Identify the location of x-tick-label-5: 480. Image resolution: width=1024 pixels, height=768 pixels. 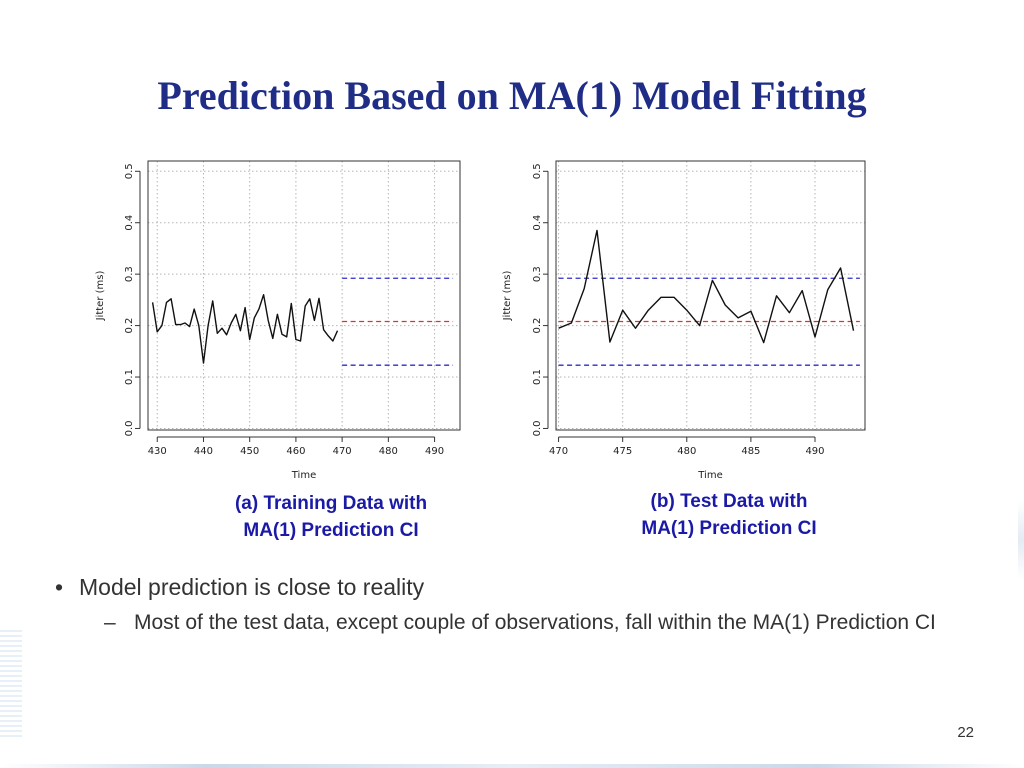
(388, 451).